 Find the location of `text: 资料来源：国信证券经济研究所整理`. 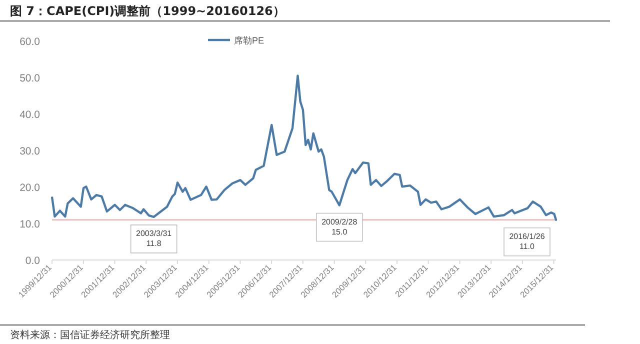

text: 资料来源：国信证券经济研究所整理 is located at coordinates (90, 335).